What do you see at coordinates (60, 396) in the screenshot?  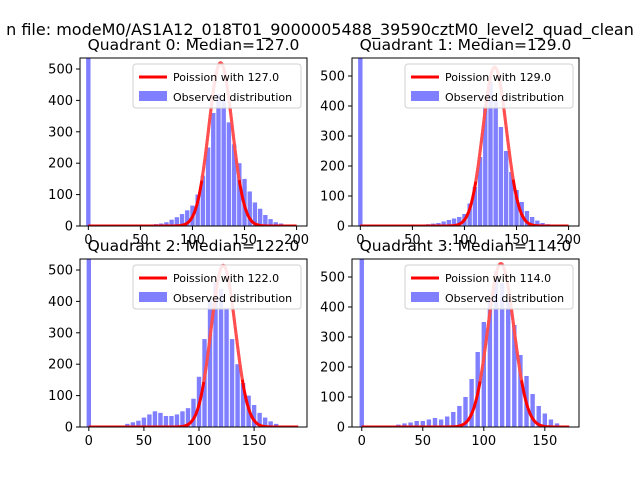 I see `y-tick-label: 100` at bounding box center [60, 396].